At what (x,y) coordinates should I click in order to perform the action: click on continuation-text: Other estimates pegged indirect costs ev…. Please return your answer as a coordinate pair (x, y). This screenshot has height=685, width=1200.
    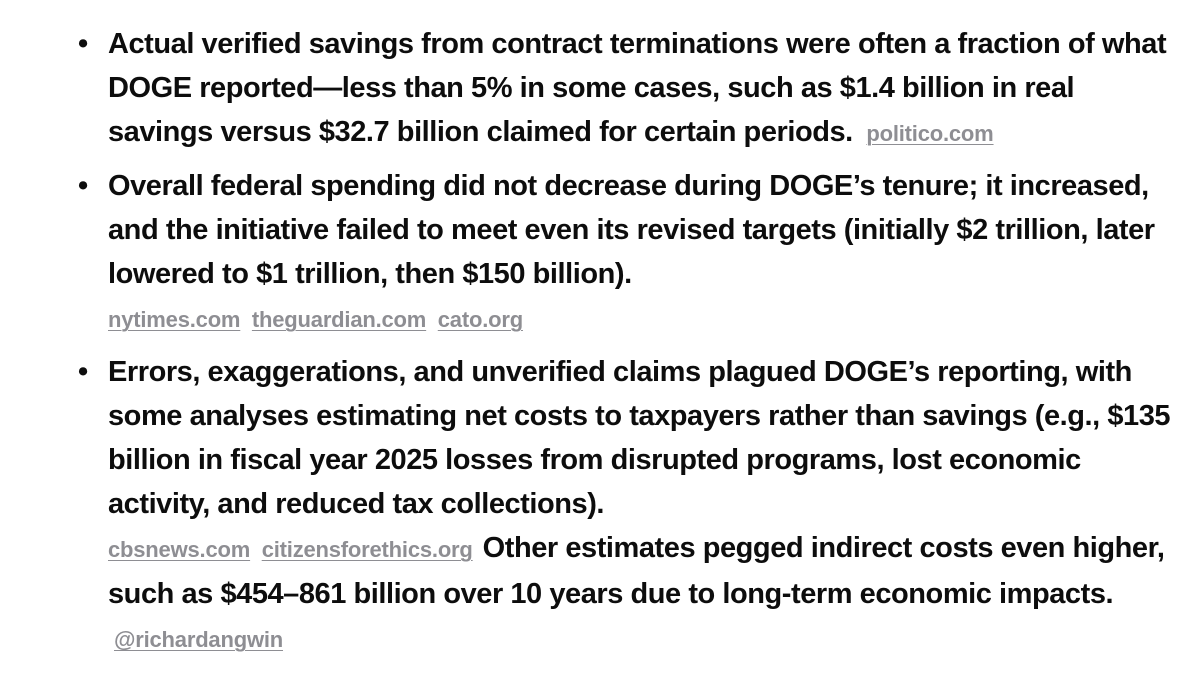
    Looking at the image, I should click on (636, 571).